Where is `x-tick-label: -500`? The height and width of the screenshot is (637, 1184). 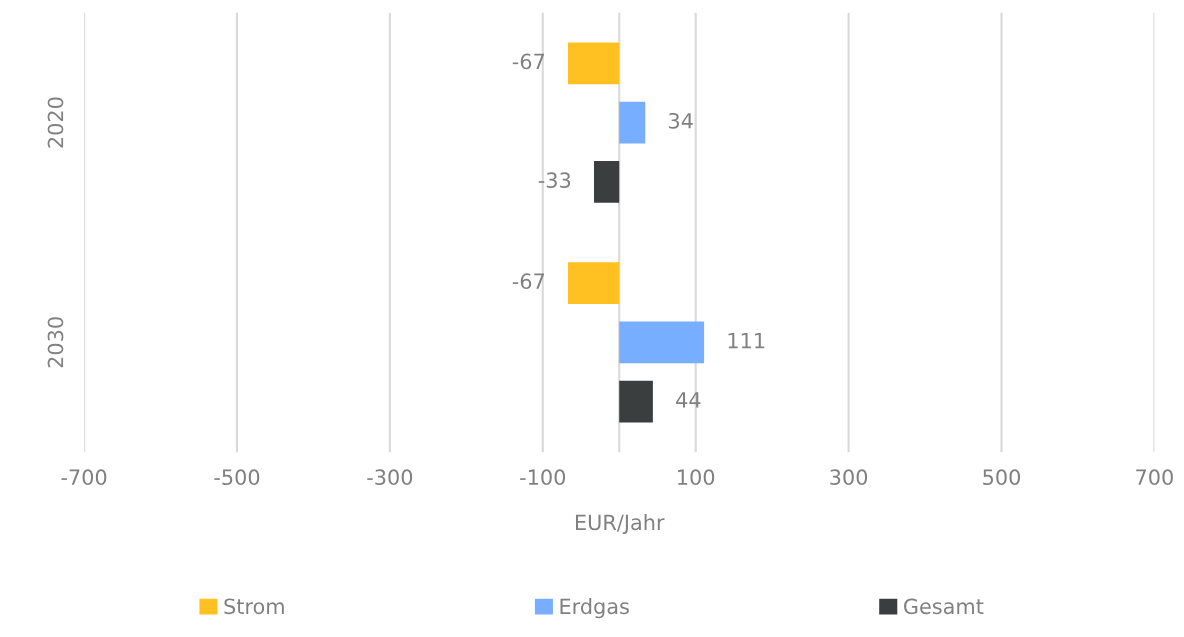 x-tick-label: -500 is located at coordinates (237, 477).